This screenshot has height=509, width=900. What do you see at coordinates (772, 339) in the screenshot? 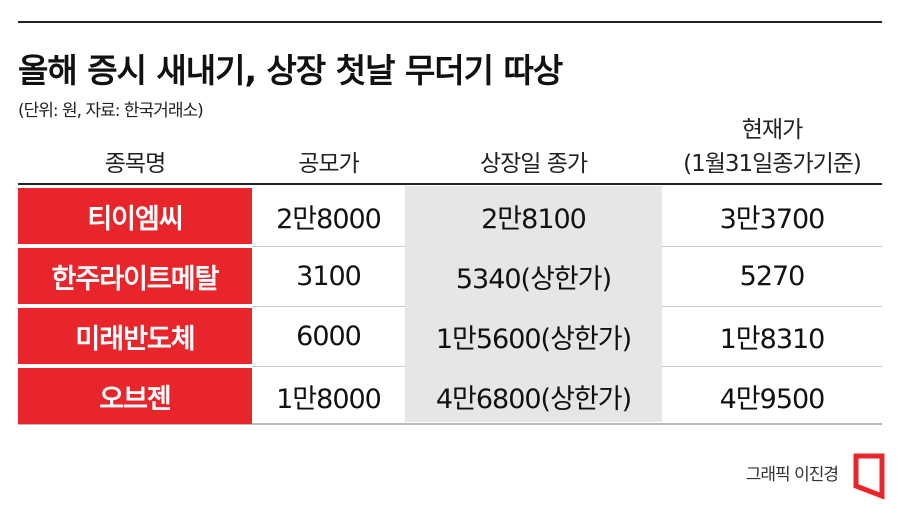
I see `table-cell: 1만8310` at bounding box center [772, 339].